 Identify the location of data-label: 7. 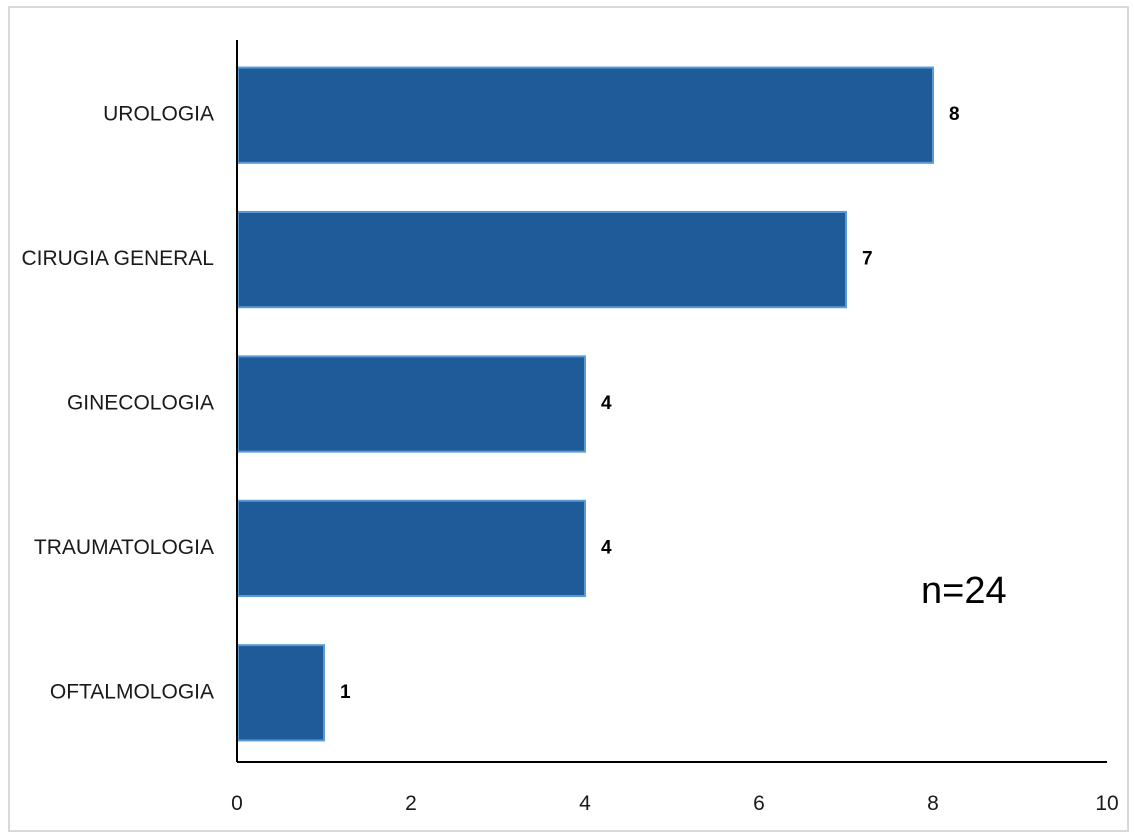
(867, 259).